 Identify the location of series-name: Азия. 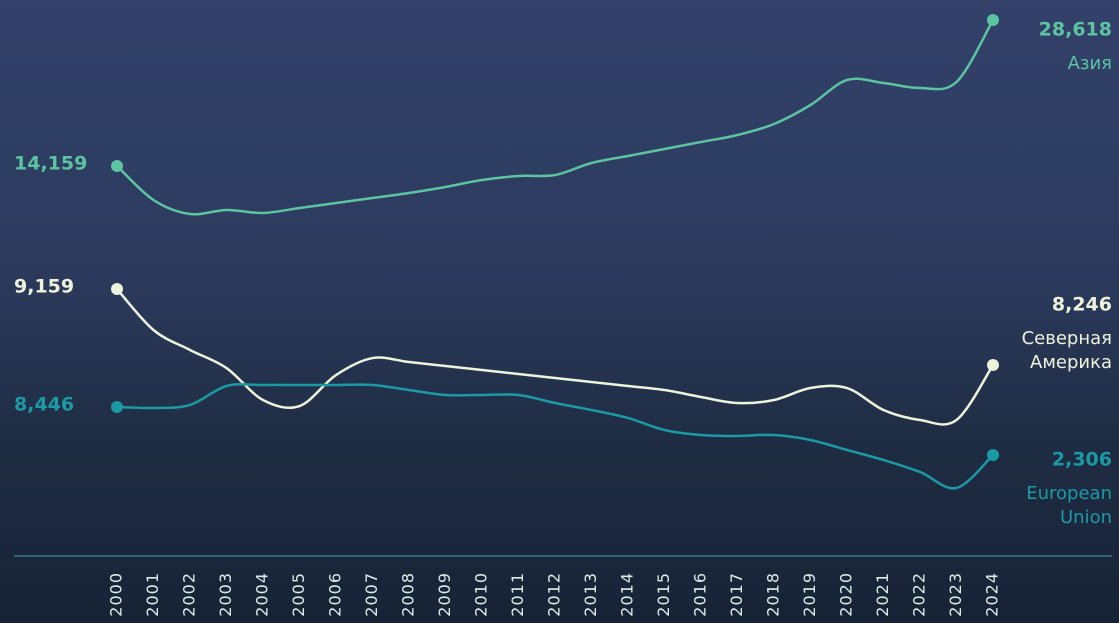
(1090, 63).